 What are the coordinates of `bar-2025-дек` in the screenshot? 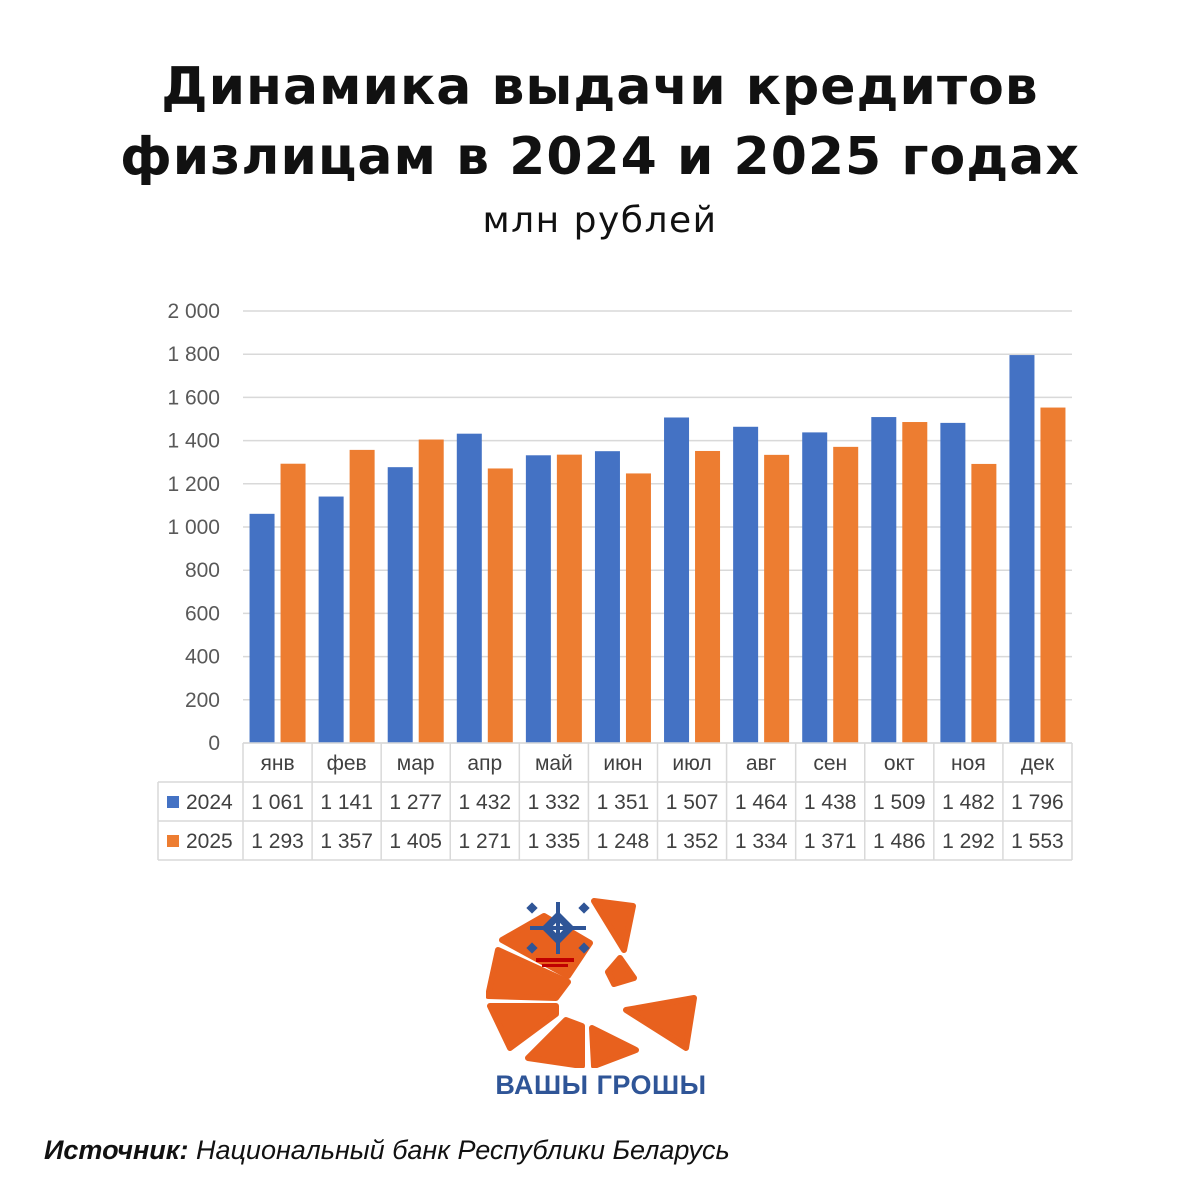 It's located at (1053, 575).